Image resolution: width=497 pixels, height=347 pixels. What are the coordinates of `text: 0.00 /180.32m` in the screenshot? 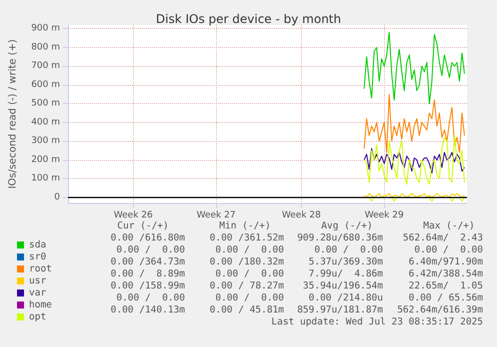 It's located at (247, 262).